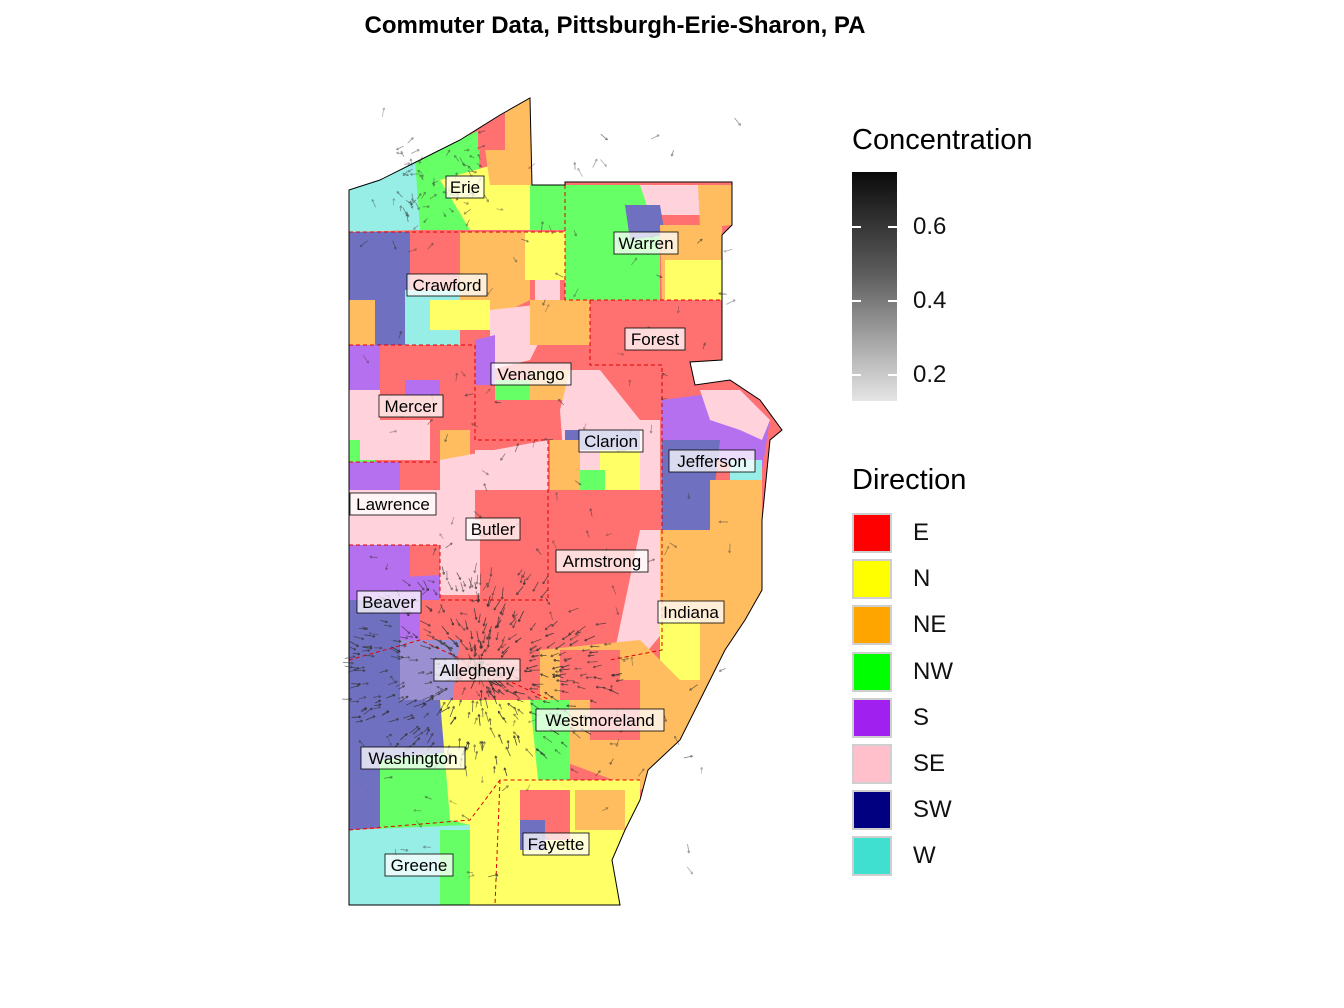  I want to click on county-label-lawrence: Lawrence, so click(393, 504).